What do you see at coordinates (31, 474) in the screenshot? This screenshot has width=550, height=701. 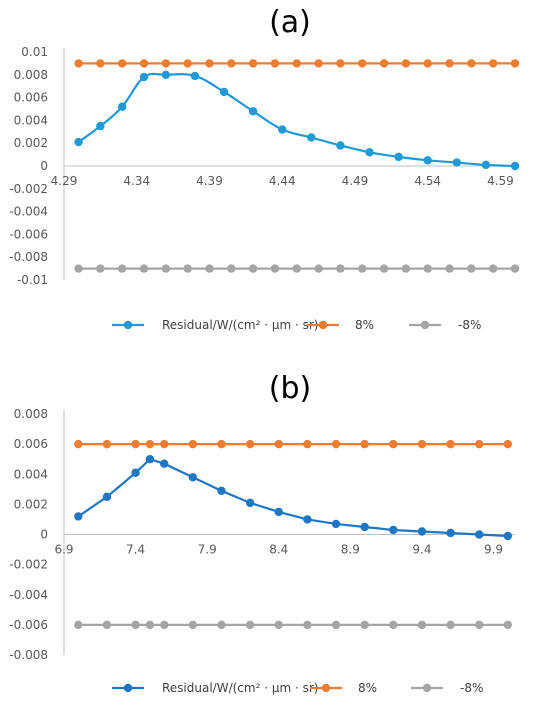 I see `y-tick-label: 0.004` at bounding box center [31, 474].